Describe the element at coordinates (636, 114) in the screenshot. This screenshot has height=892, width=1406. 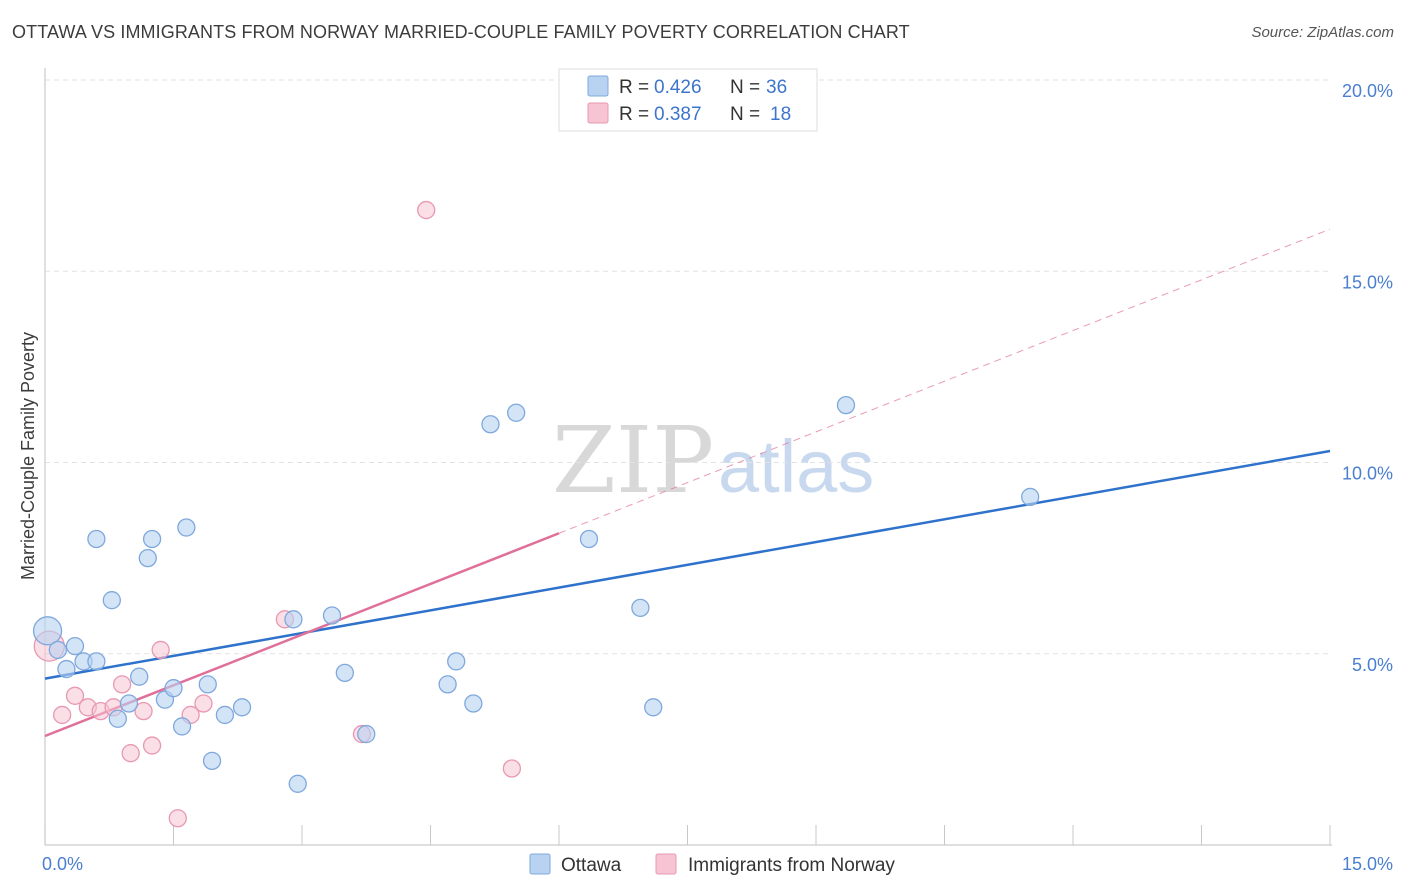
I see `legend-r-label-norway: R =` at that location.